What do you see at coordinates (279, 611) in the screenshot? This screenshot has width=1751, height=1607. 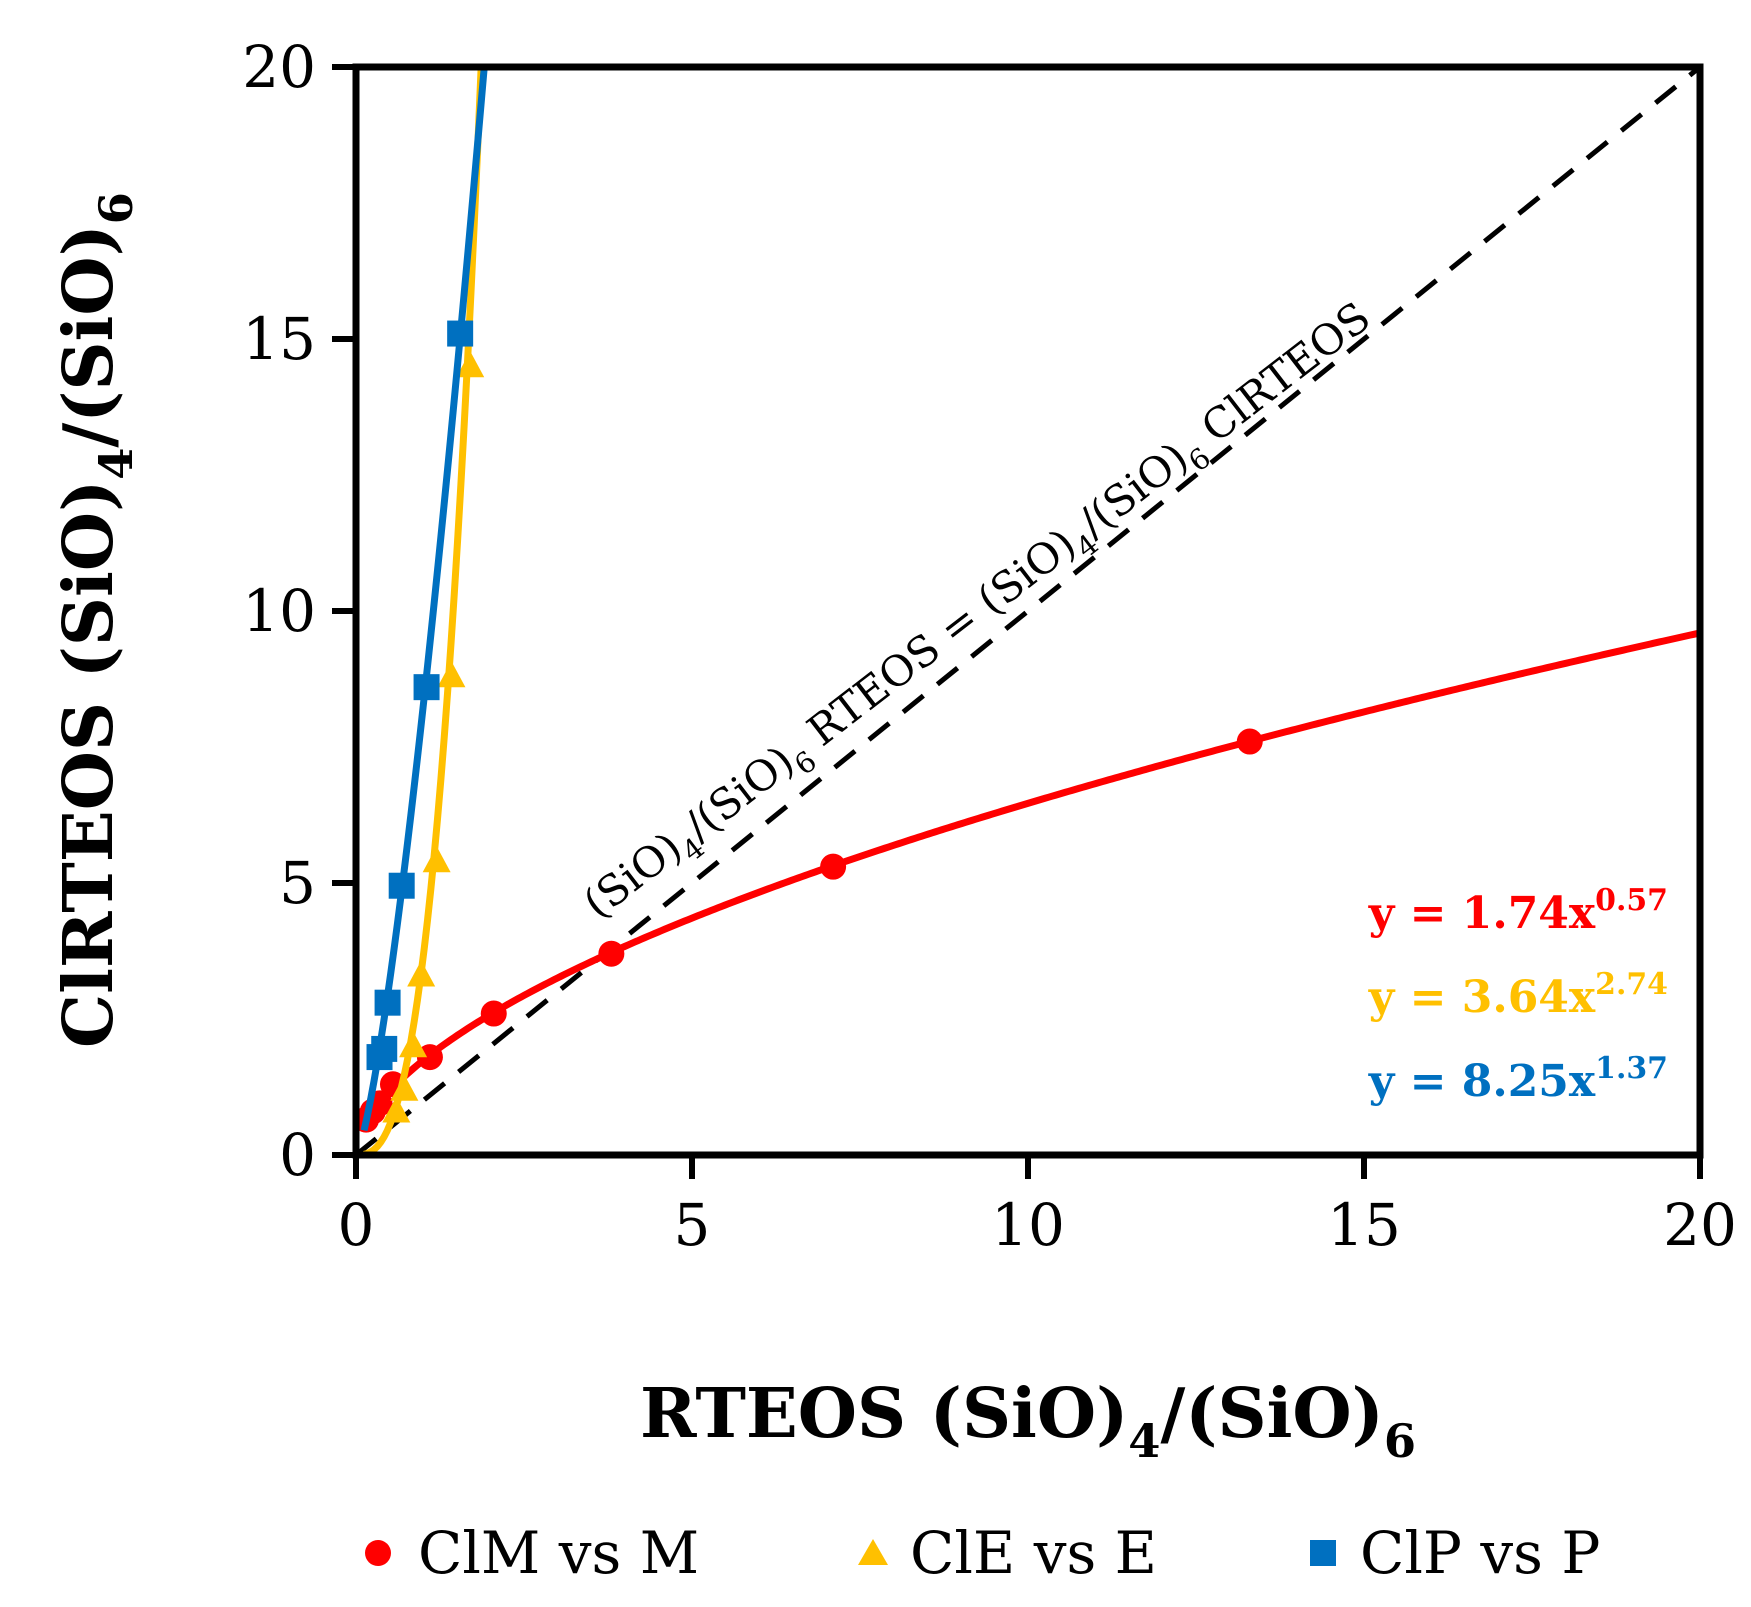 I see `y-tick-label: 10` at bounding box center [279, 611].